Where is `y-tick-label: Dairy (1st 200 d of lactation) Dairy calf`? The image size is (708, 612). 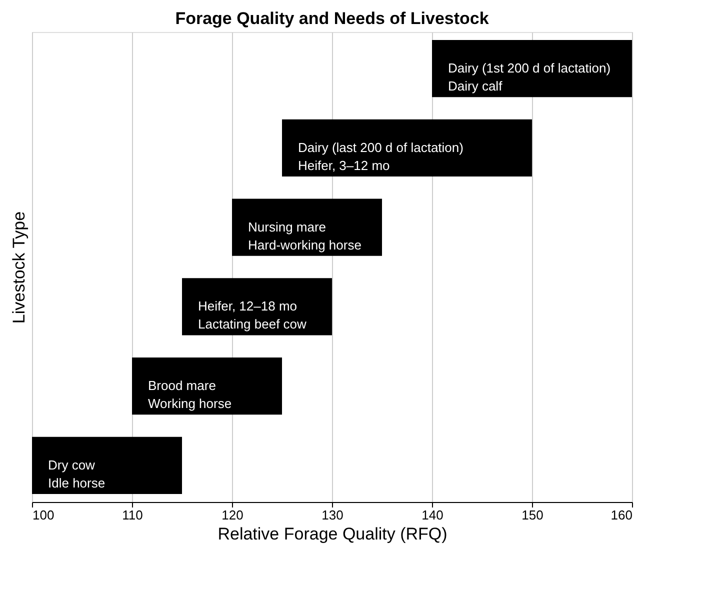 y-tick-label: Dairy (1st 200 d of lactation) Dairy calf is located at coordinates (529, 77).